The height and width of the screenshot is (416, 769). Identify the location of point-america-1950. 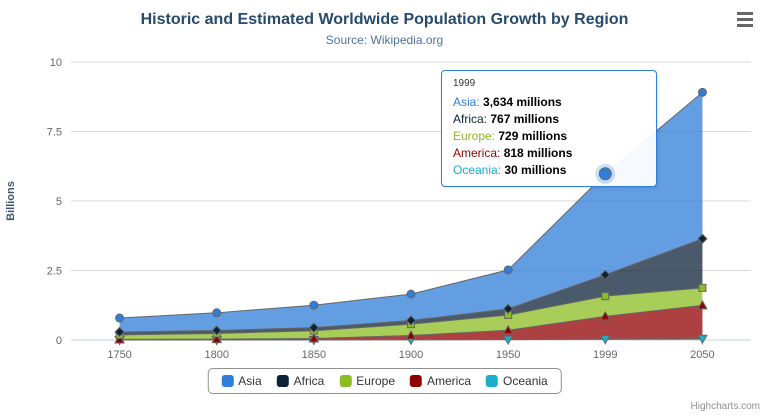
(508, 329).